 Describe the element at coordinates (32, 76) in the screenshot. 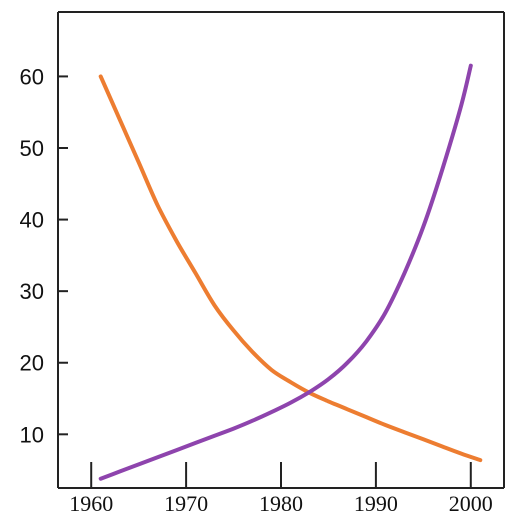

I see `y-tick-label: 60` at that location.